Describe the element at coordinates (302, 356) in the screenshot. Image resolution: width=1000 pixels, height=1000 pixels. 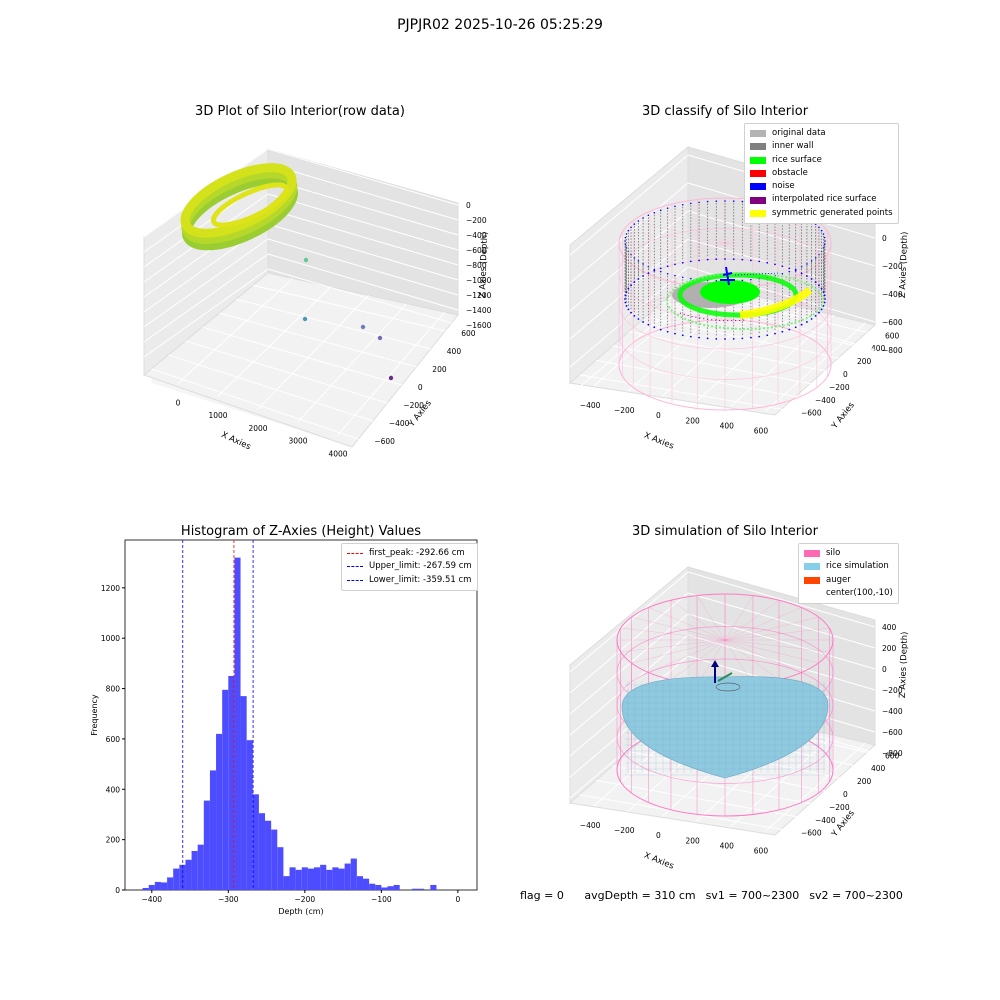
I see `raw-y-gridline` at that location.